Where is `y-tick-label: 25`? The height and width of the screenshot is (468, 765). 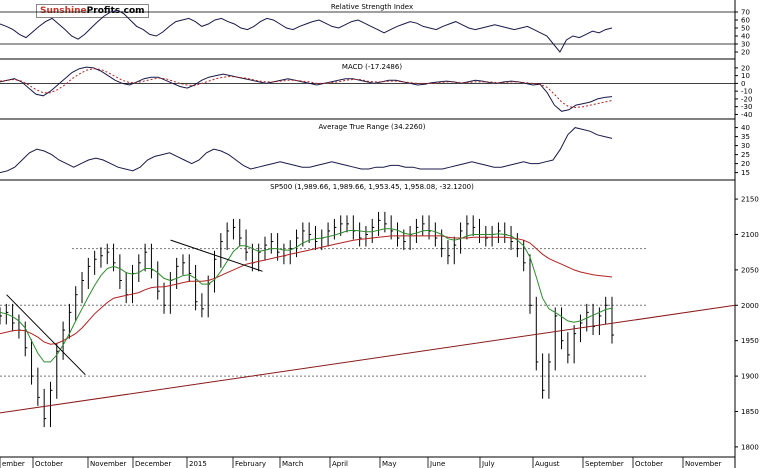
y-tick-label: 25 is located at coordinates (745, 155).